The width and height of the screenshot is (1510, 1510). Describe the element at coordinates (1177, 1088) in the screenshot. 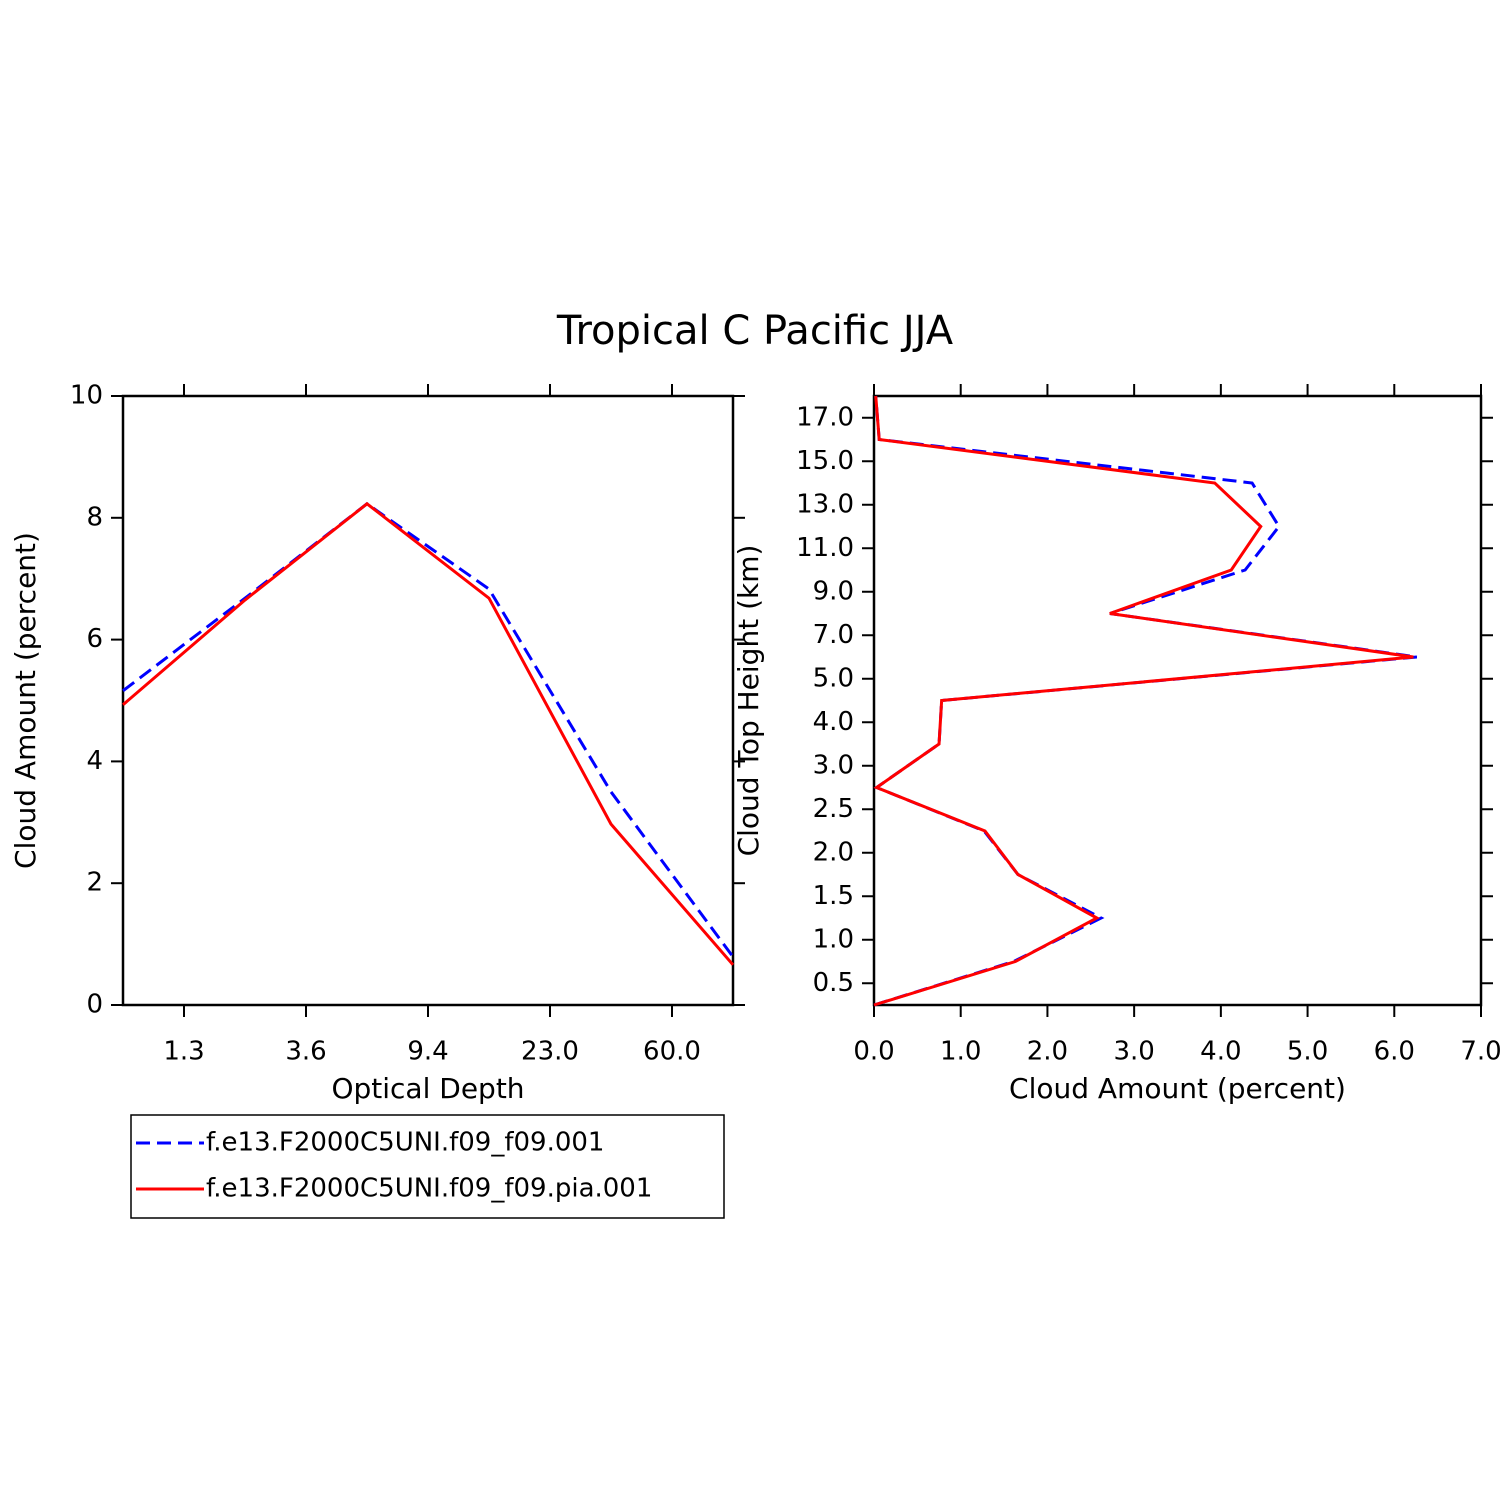

I see `x-axis-label: Cloud Amount (percent)` at that location.